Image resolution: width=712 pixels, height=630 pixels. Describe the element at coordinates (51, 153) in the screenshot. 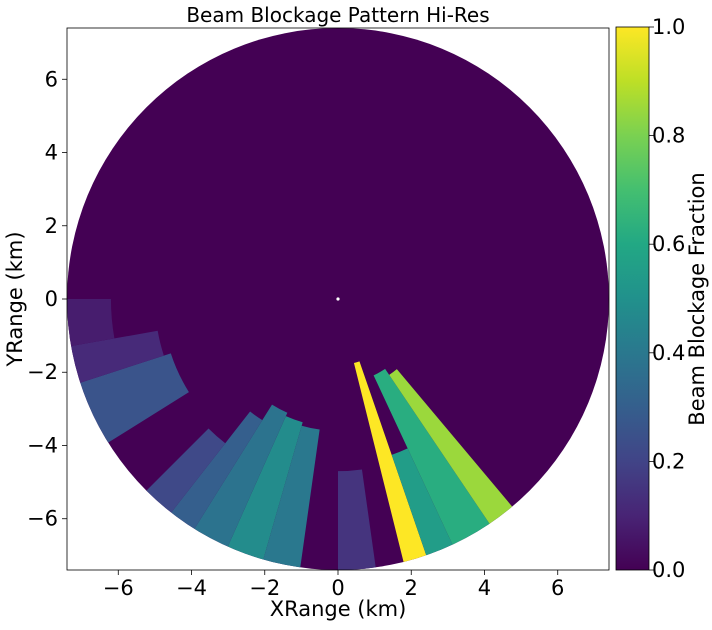

I see `y-tick-label: 4` at that location.